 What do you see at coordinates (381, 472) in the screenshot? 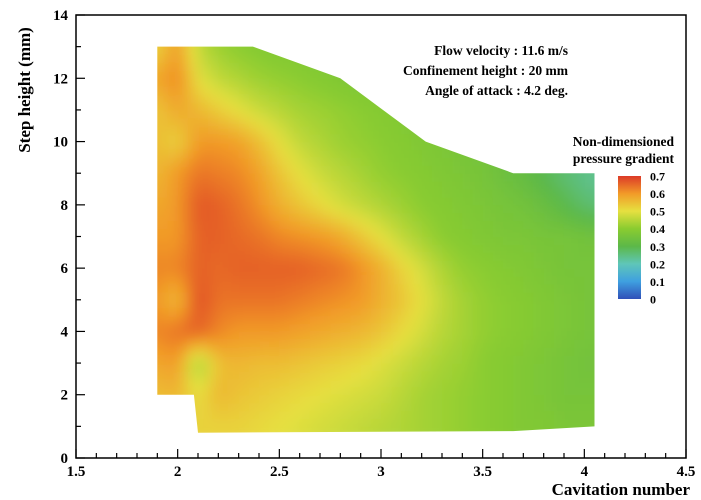
I see `x-tick-label: 3` at bounding box center [381, 472].